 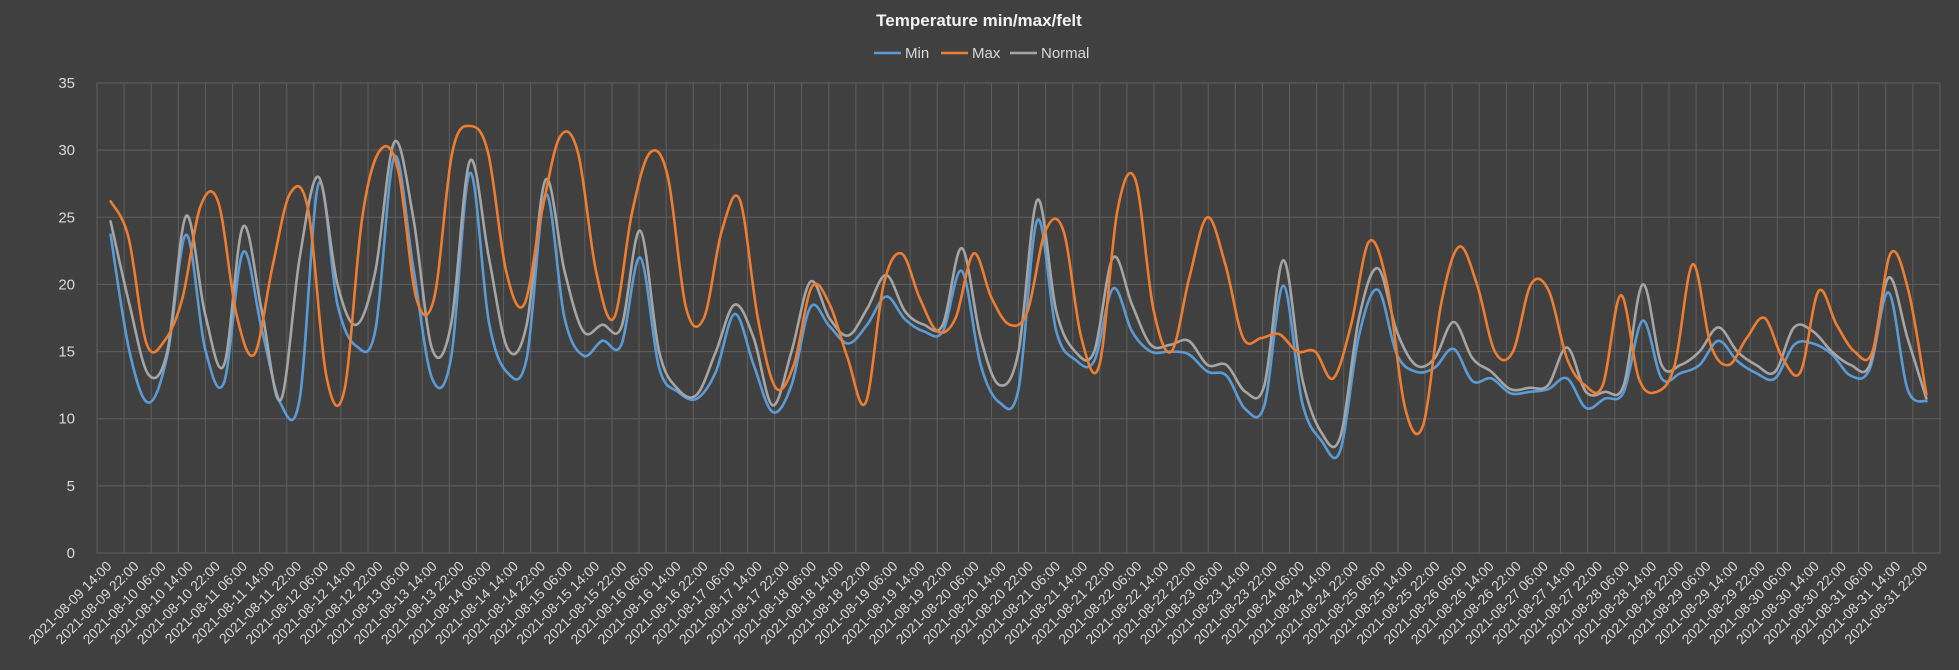 What do you see at coordinates (66, 318) in the screenshot?
I see `y-axis-ticks: 0 5 10 15 20 25 30 35` at bounding box center [66, 318].